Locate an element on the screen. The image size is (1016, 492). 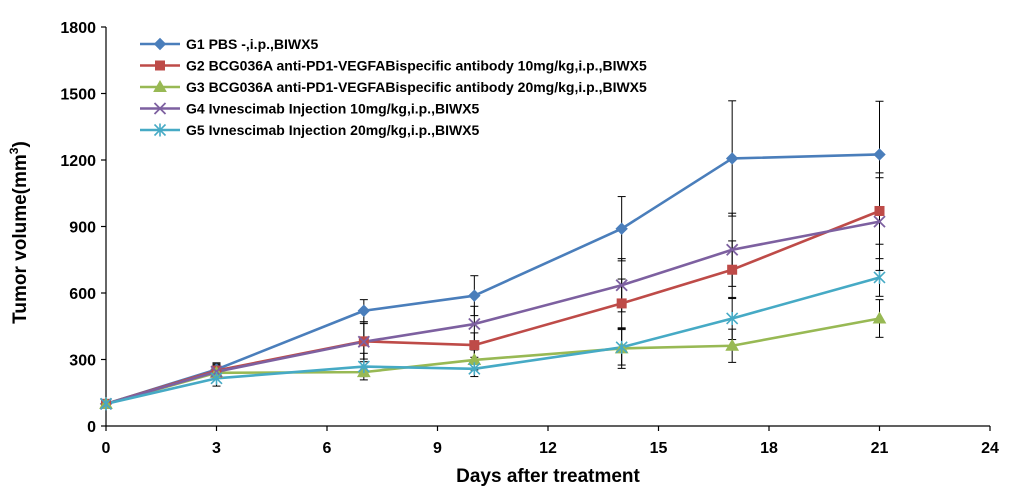
x-tick-label: 9 is located at coordinates (437, 448).